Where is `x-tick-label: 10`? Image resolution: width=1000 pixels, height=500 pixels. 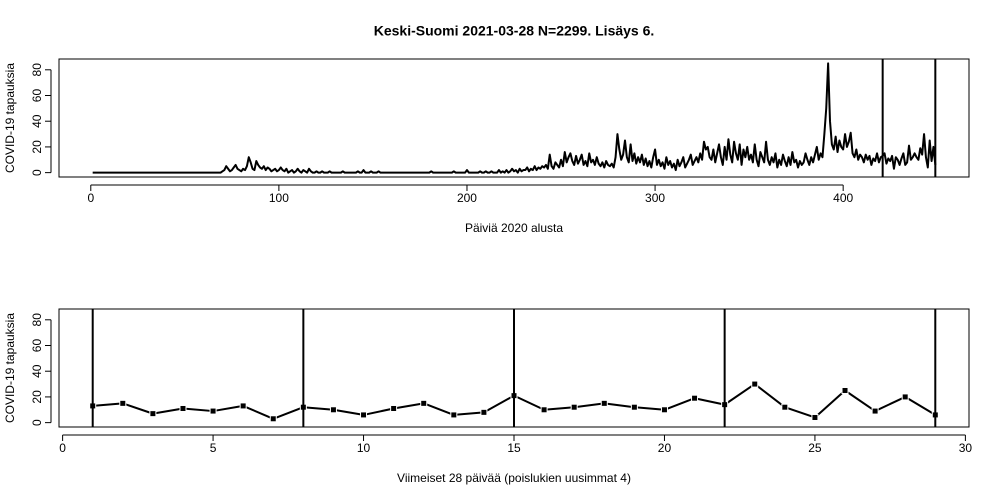
x-tick-label: 10 is located at coordinates (364, 448).